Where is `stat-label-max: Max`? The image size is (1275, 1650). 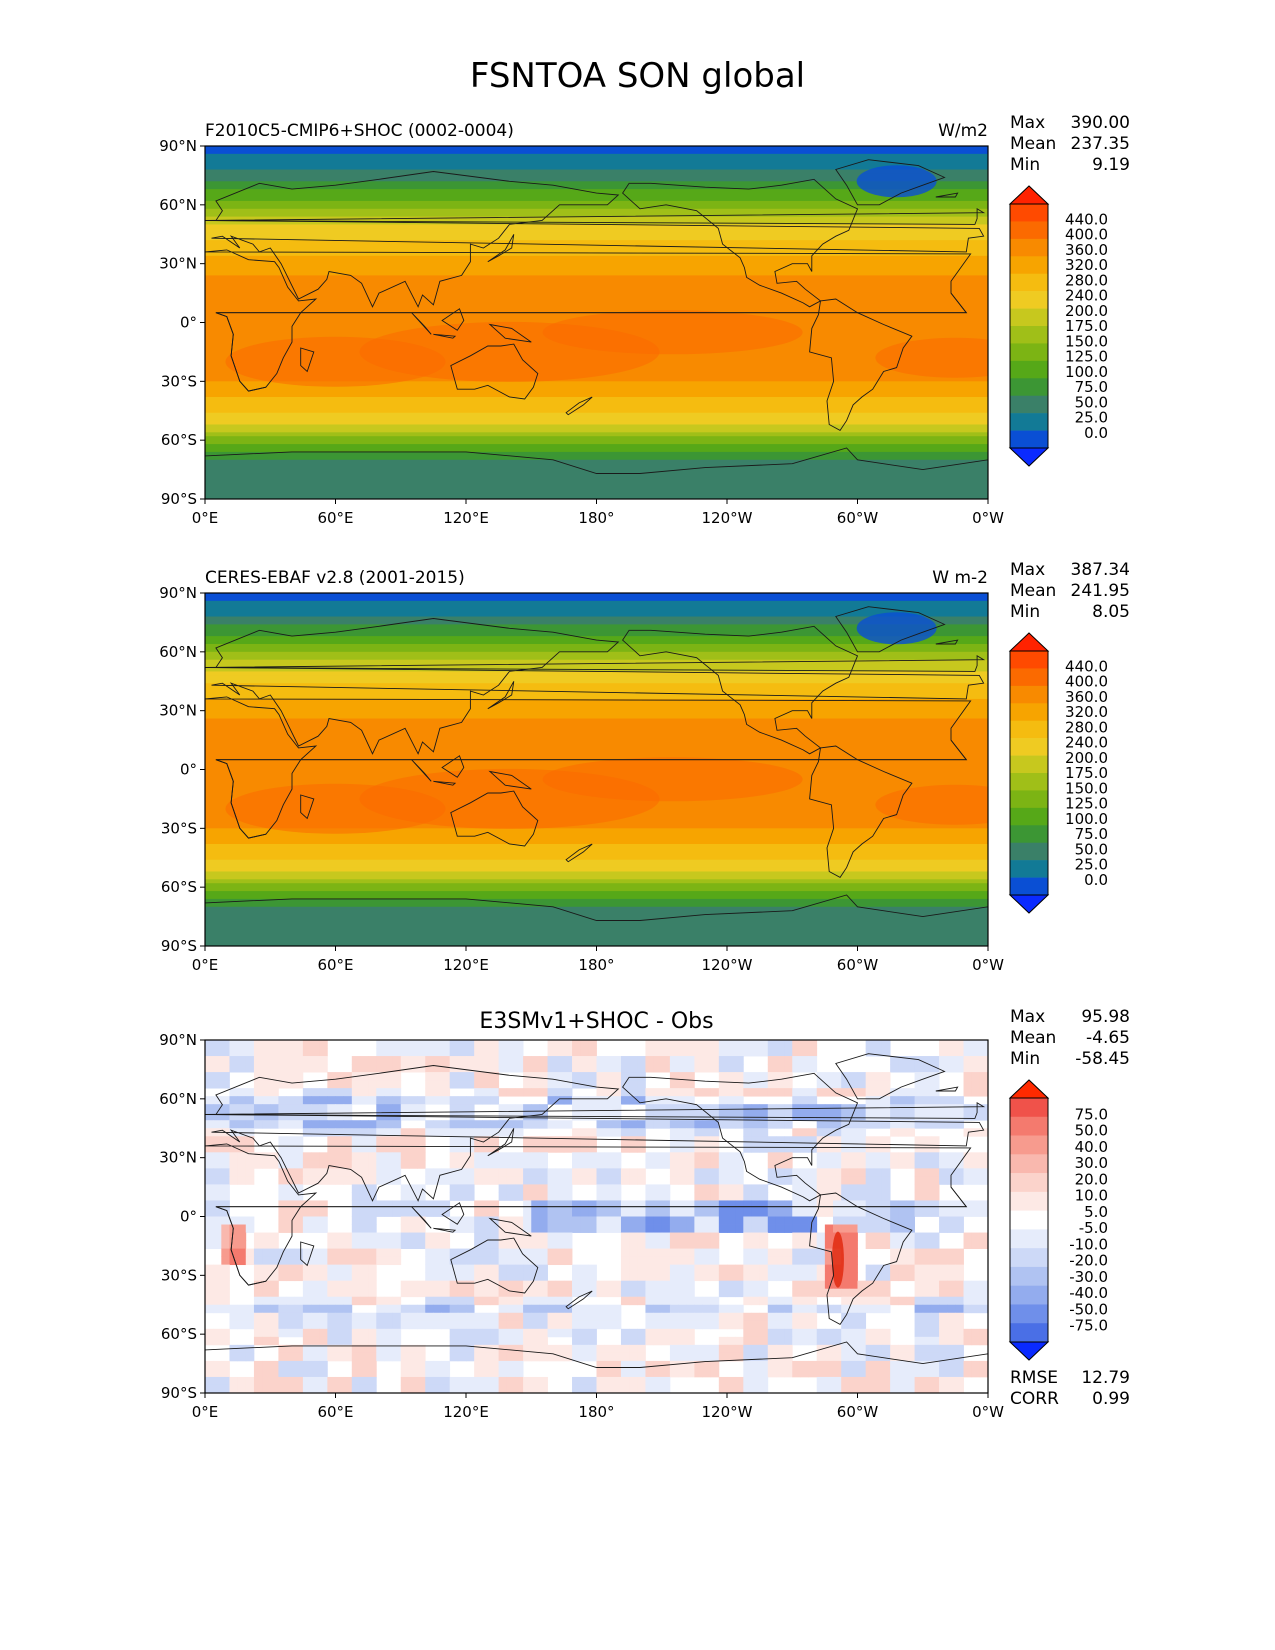
stat-label-max: Max is located at coordinates (1027, 123).